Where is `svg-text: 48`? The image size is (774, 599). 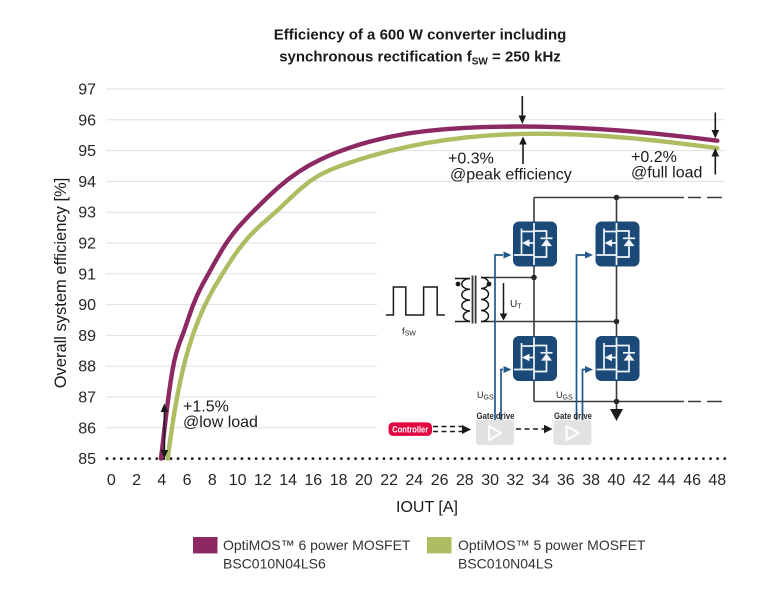
svg-text: 48 is located at coordinates (717, 480).